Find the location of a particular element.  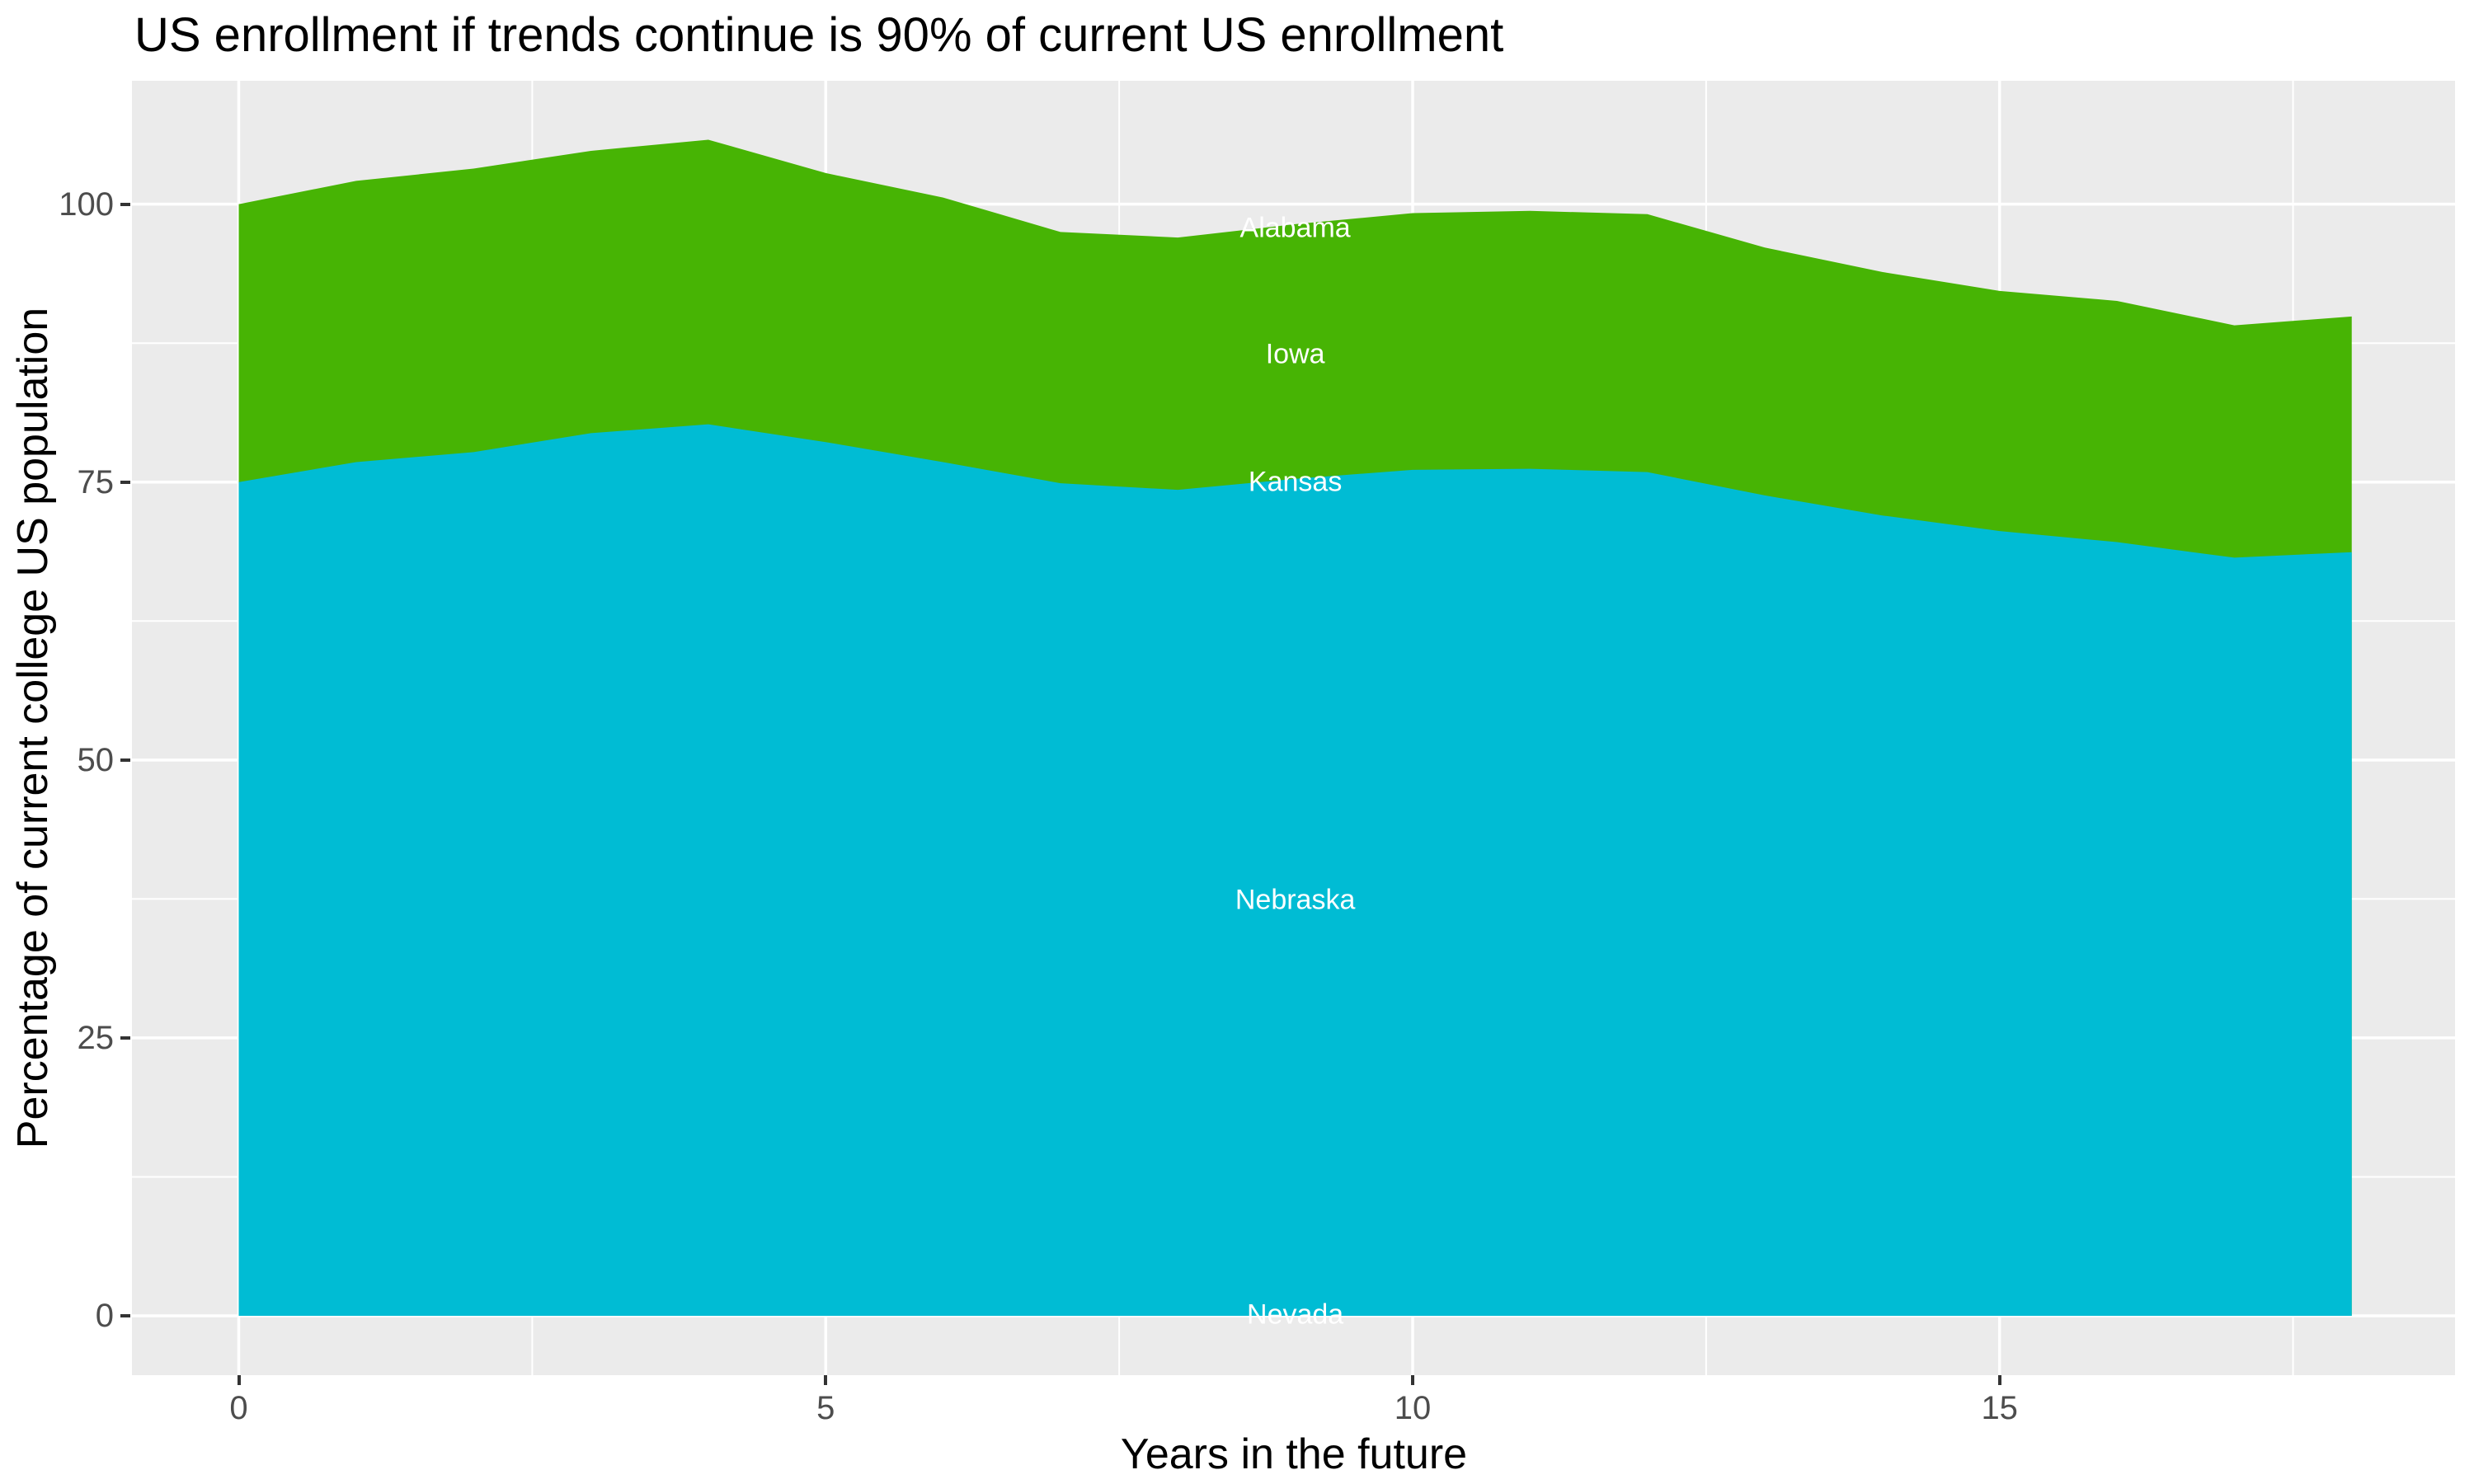

x-tick-label: 15 is located at coordinates (1999, 1408).